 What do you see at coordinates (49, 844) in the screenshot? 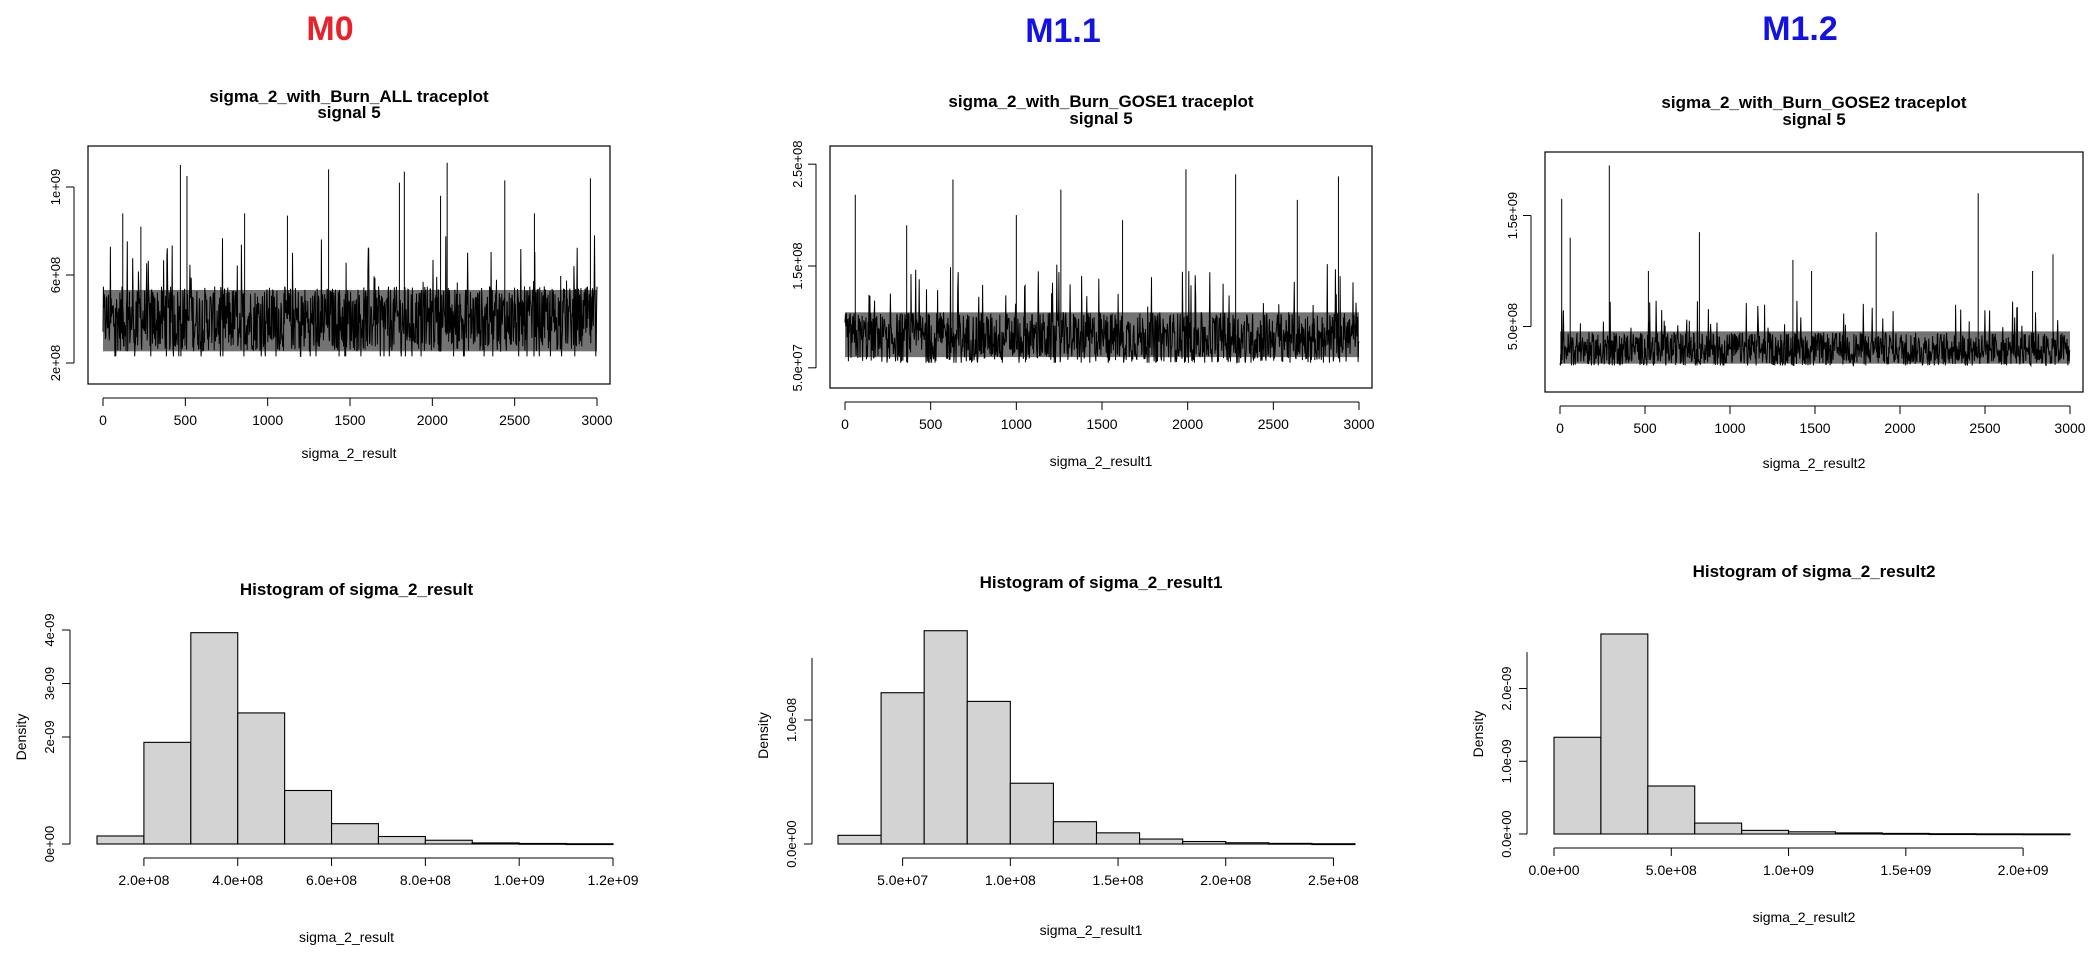
I see `y-tick-label: 0e+00` at bounding box center [49, 844].